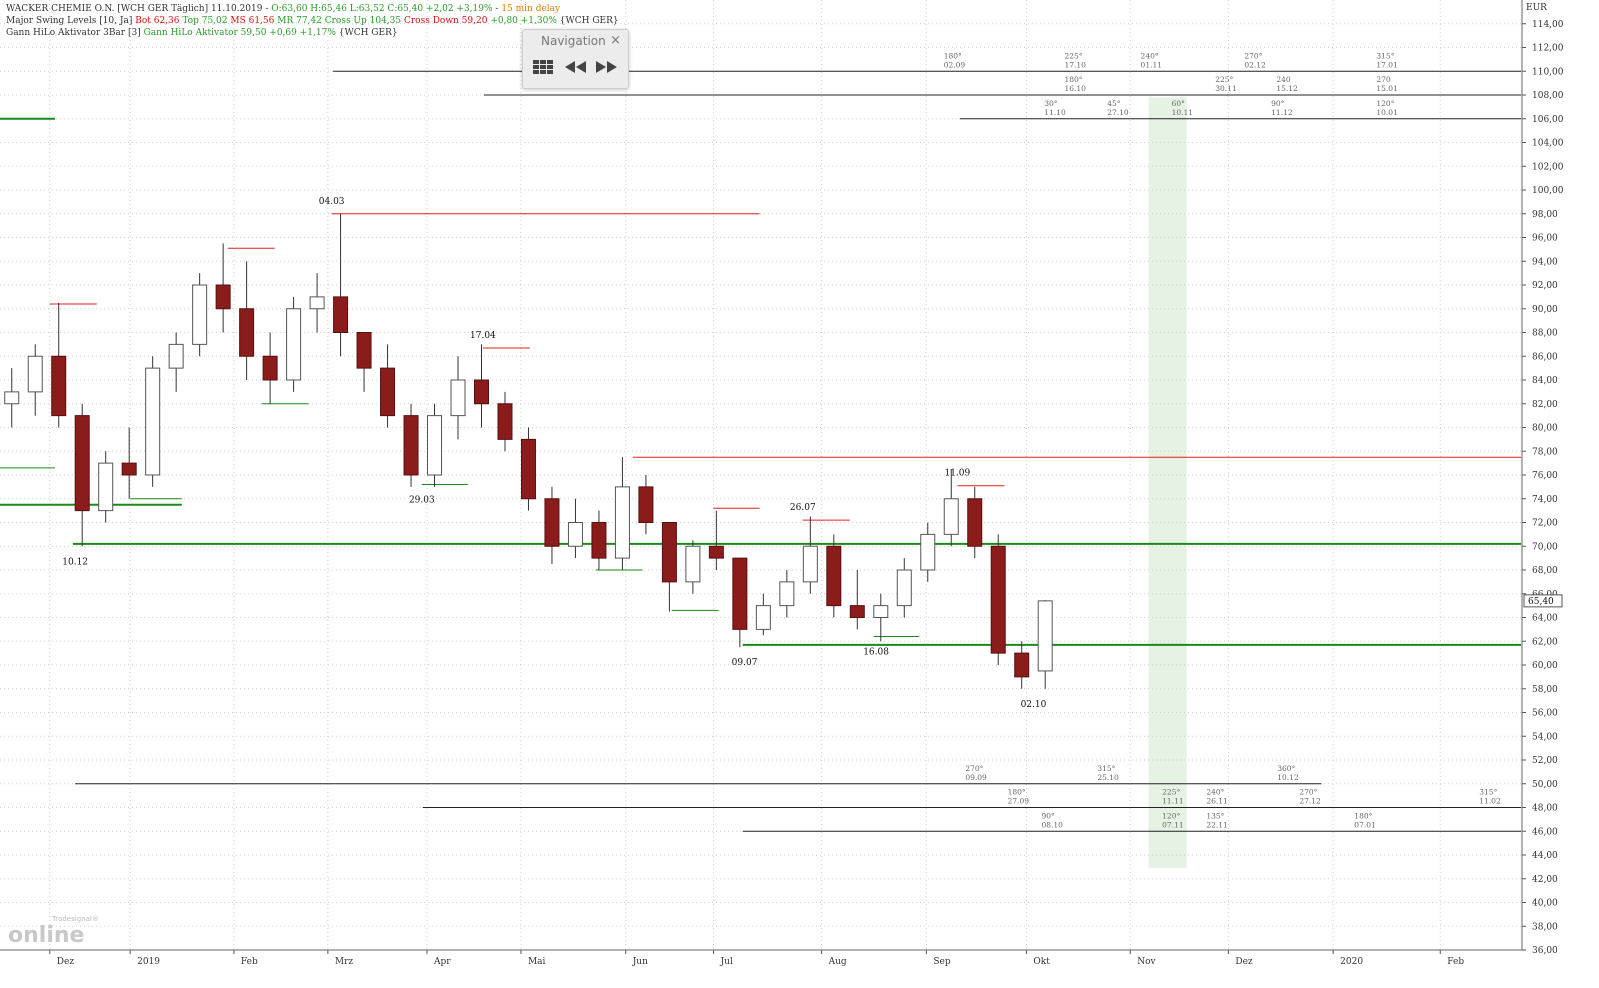 This screenshot has width=1599, height=988. What do you see at coordinates (332, 202) in the screenshot?
I see `swing-label: 04.03` at bounding box center [332, 202].